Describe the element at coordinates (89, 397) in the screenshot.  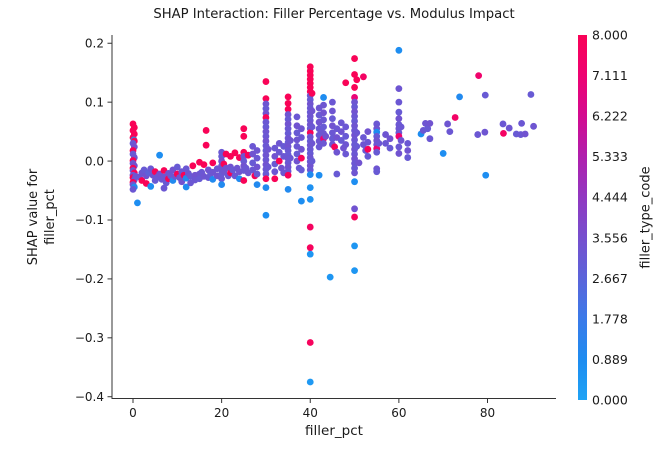
I see `y-tick-label: −0.4` at that location.